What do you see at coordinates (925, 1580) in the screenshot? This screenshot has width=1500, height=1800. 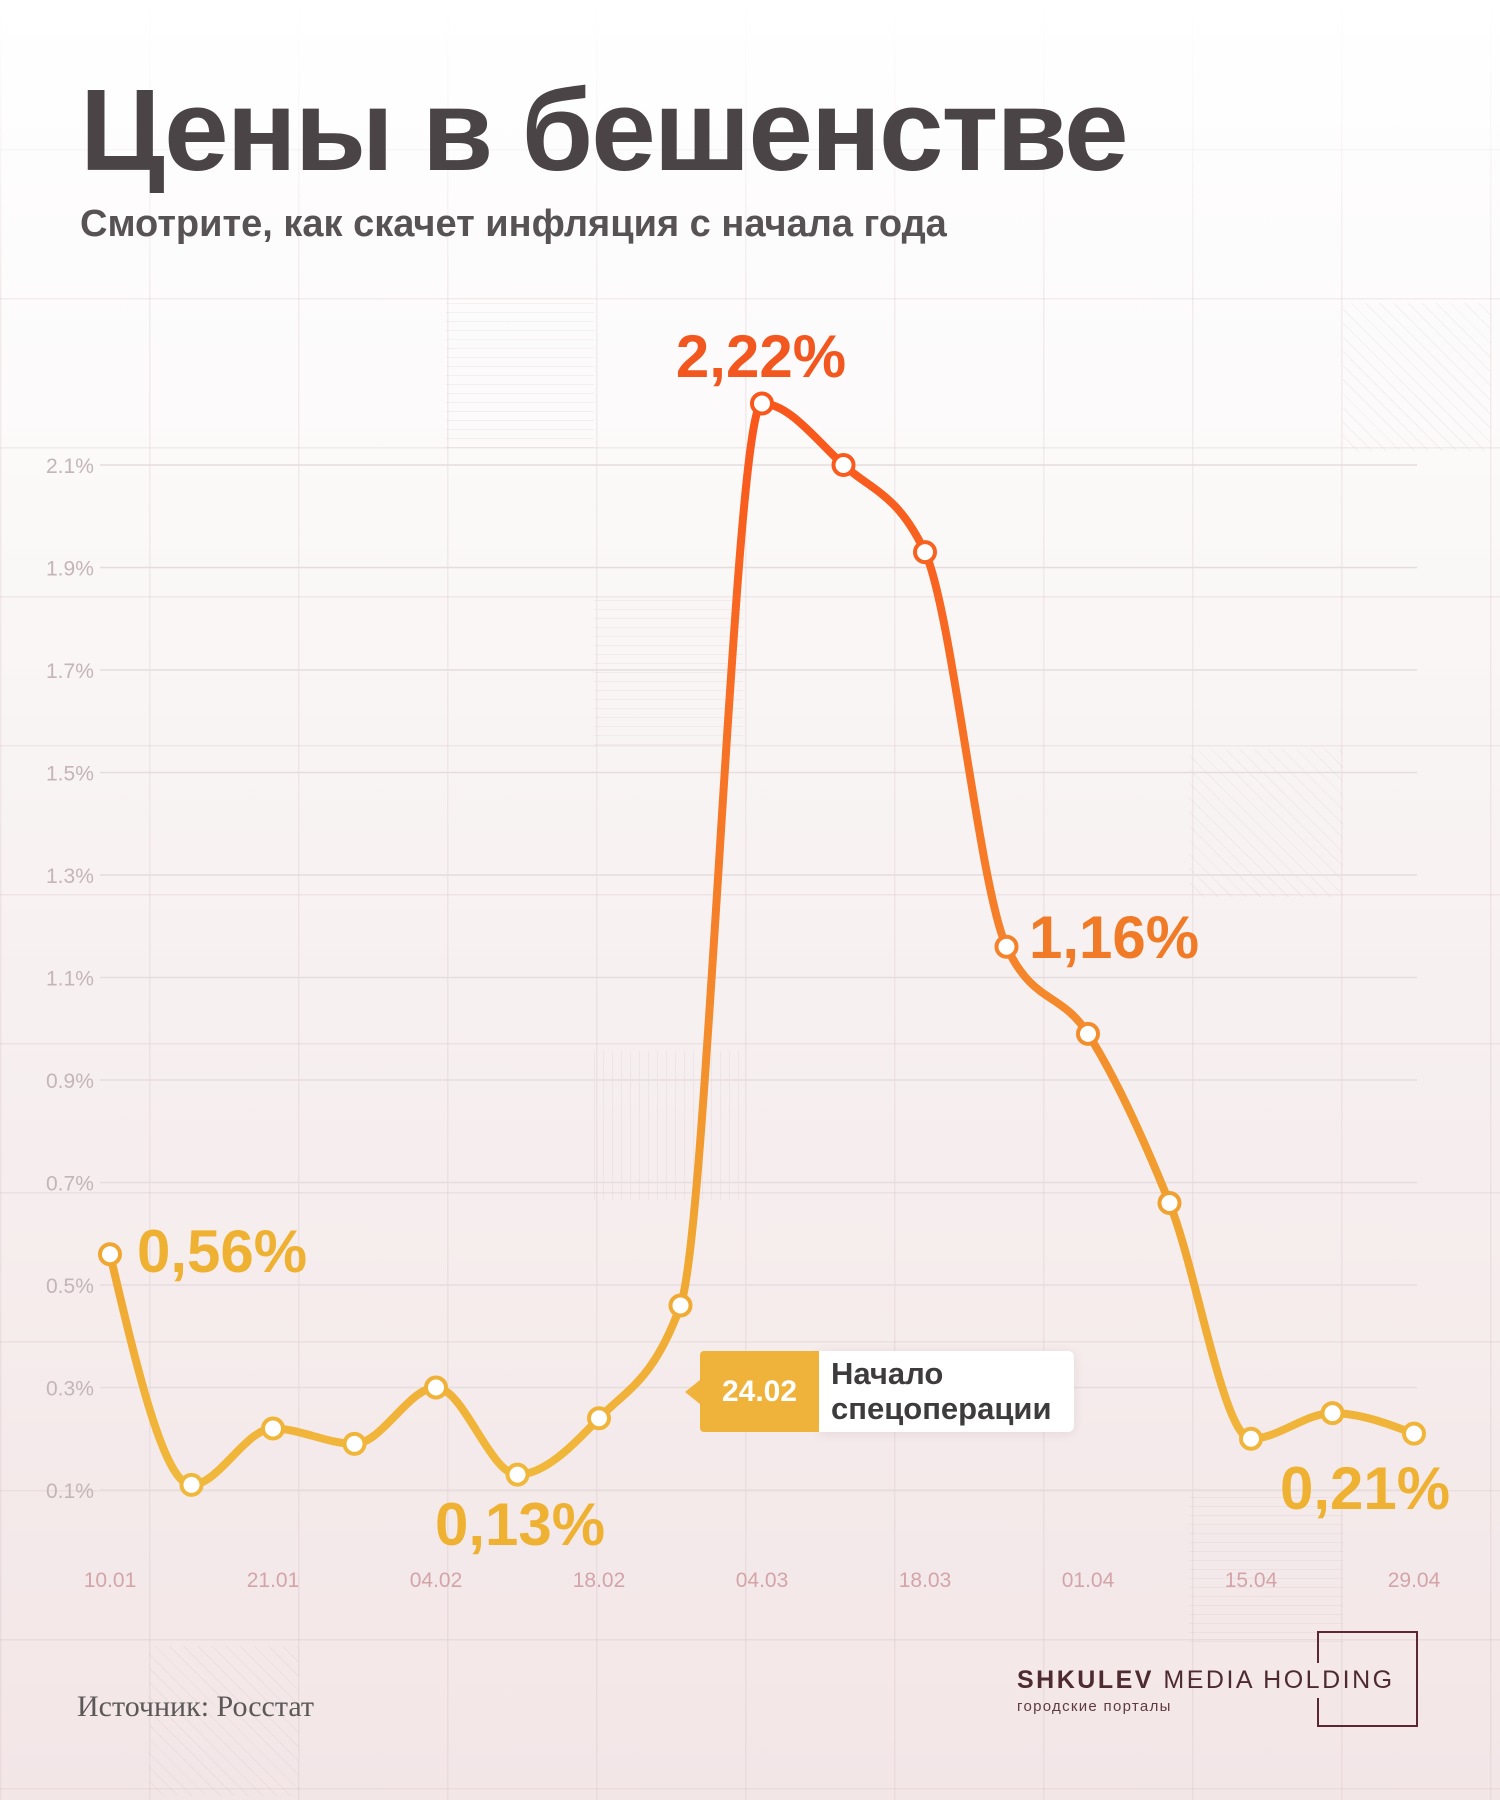 I see `x-tick-label: 18.03` at bounding box center [925, 1580].